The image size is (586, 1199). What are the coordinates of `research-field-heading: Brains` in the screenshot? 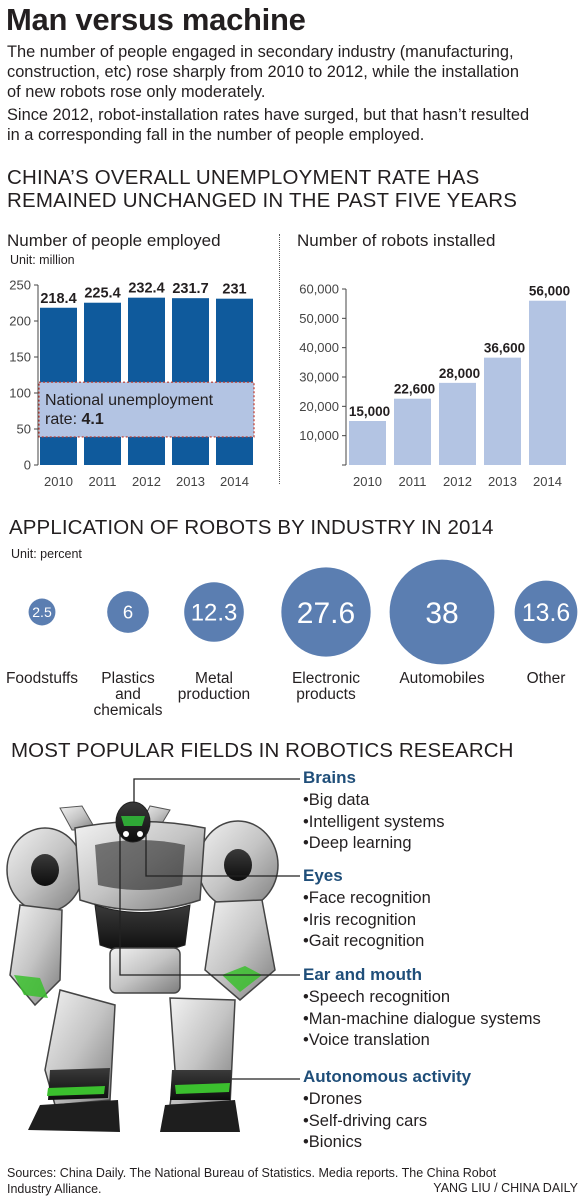 It's located at (329, 777).